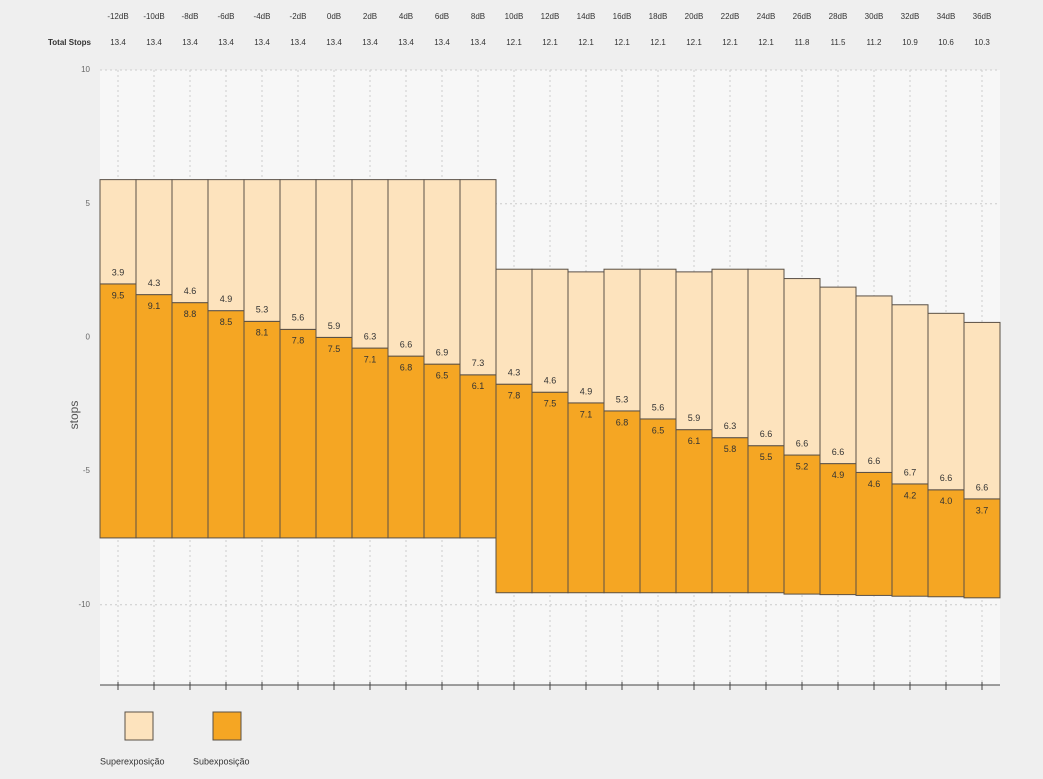  What do you see at coordinates (875, 42) in the screenshot?
I see `total-stops: 11.2` at bounding box center [875, 42].